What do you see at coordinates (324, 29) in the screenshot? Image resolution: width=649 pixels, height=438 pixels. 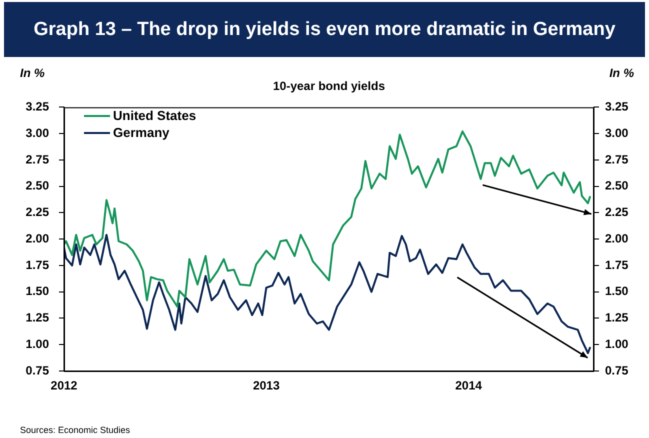 I see `chart-title: Graph 13 – The drop in yields is even more dramatic in Germany` at bounding box center [324, 29].